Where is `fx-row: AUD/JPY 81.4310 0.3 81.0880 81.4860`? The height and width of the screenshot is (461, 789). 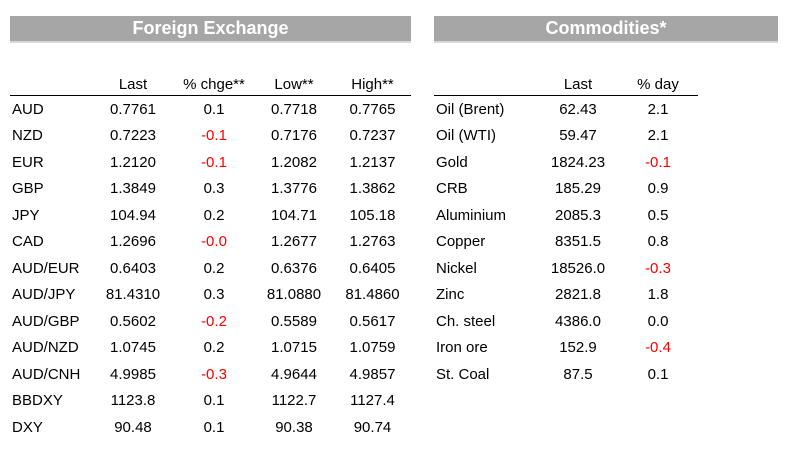 fx-row: AUD/JPY 81.4310 0.3 81.0880 81.4860 is located at coordinates (210, 295).